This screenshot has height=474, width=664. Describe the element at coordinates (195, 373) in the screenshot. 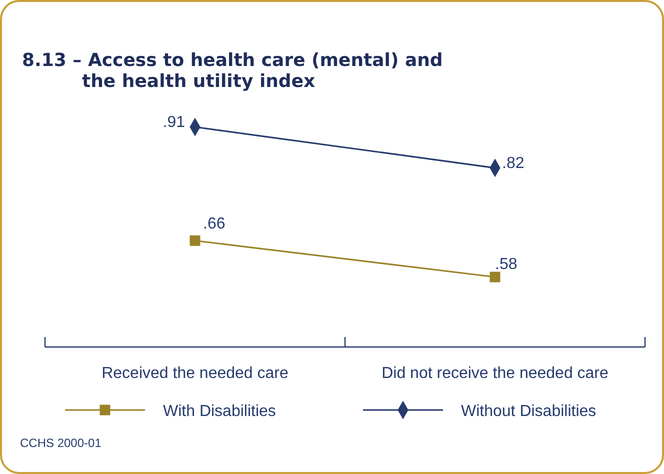

I see `x-tick-label: Received the needed care` at that location.